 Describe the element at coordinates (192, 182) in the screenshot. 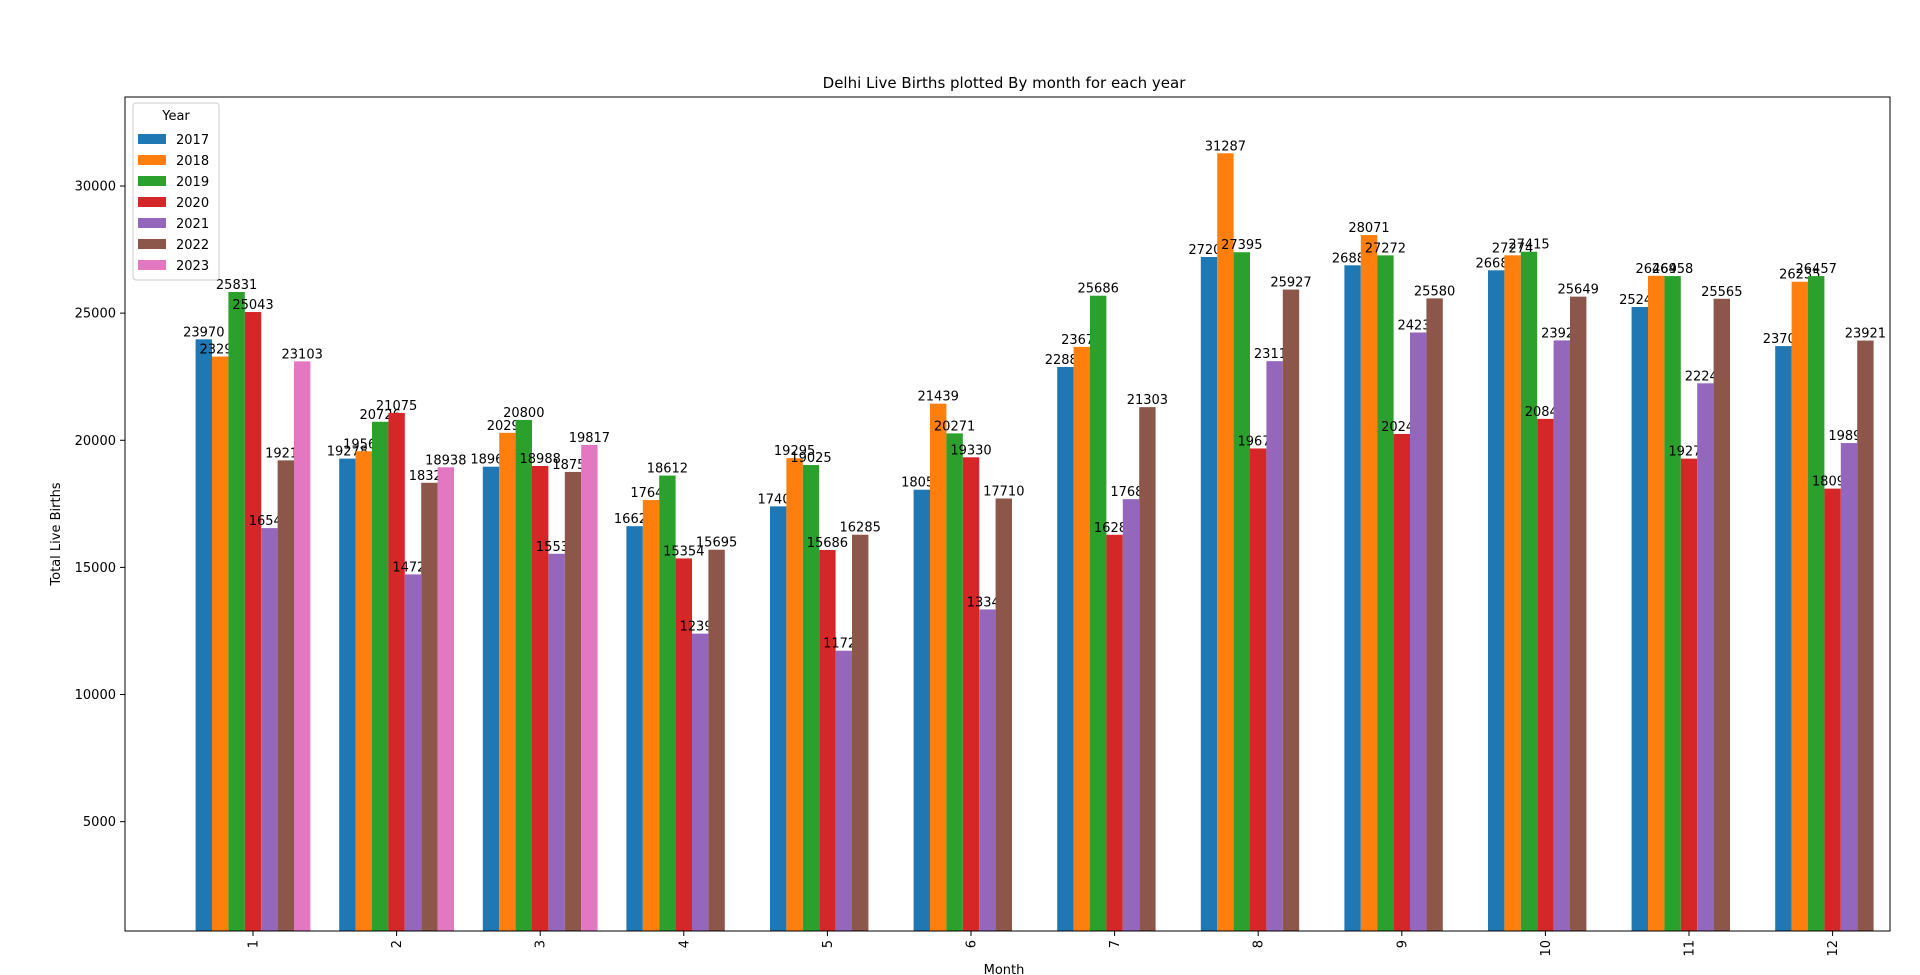

I see `legend-label-2019: 2019` at that location.